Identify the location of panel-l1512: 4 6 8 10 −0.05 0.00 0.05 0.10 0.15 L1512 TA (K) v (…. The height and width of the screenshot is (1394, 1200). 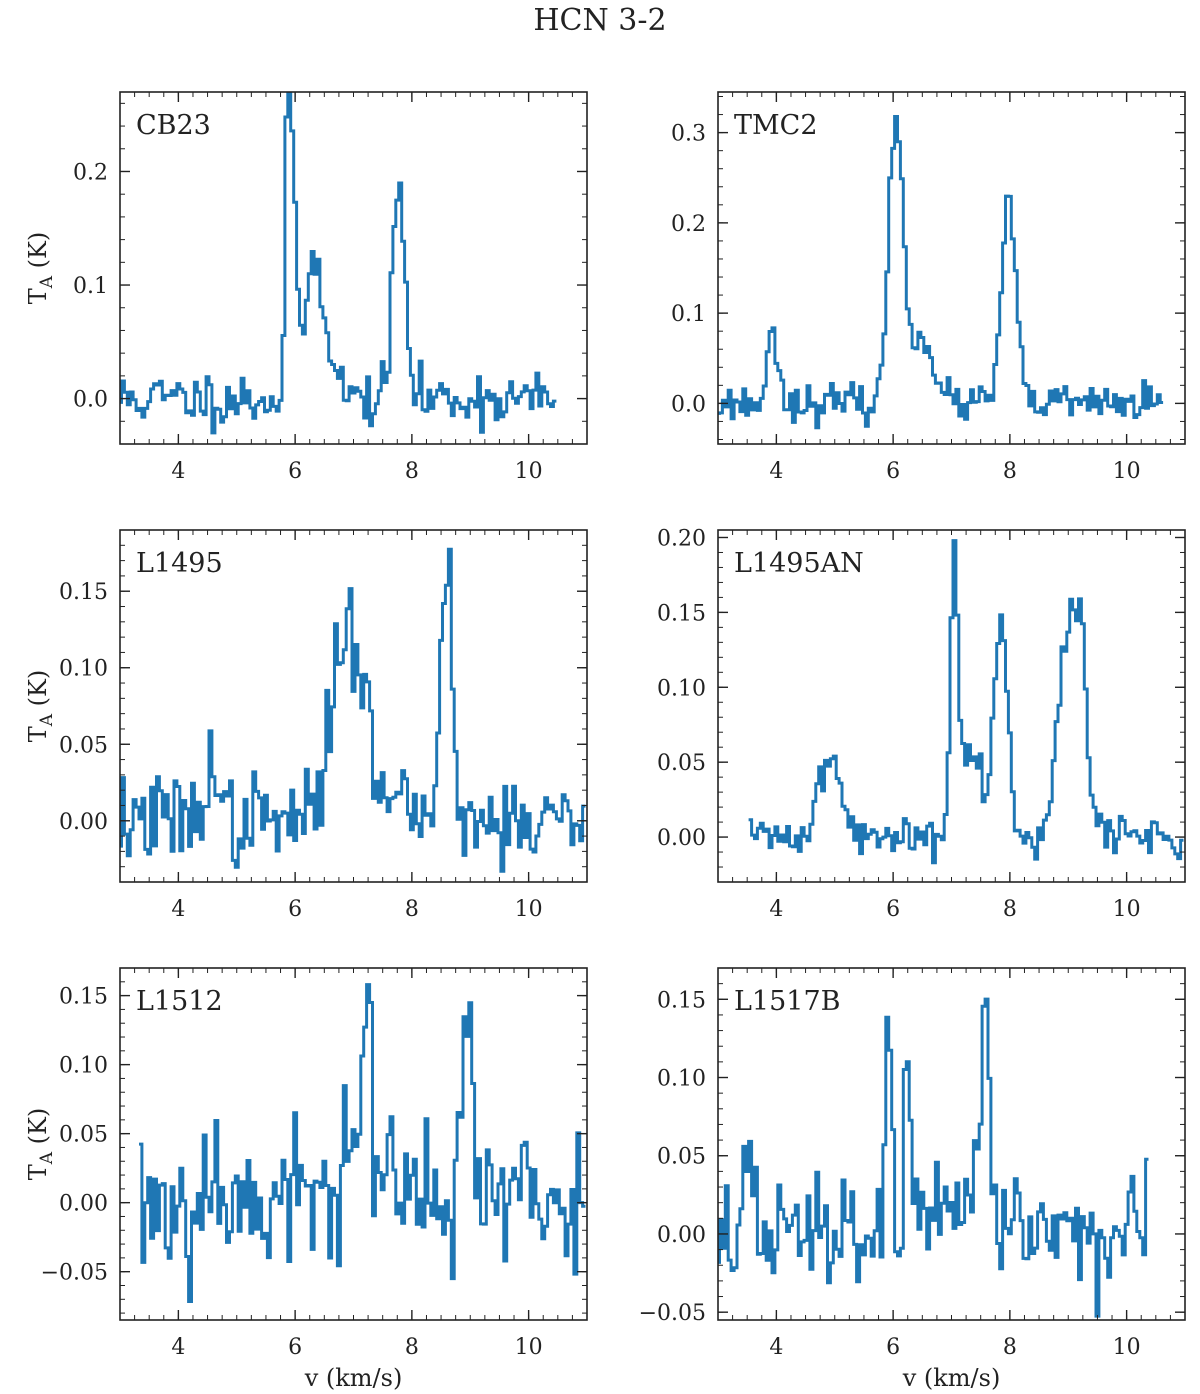
(306, 1179).